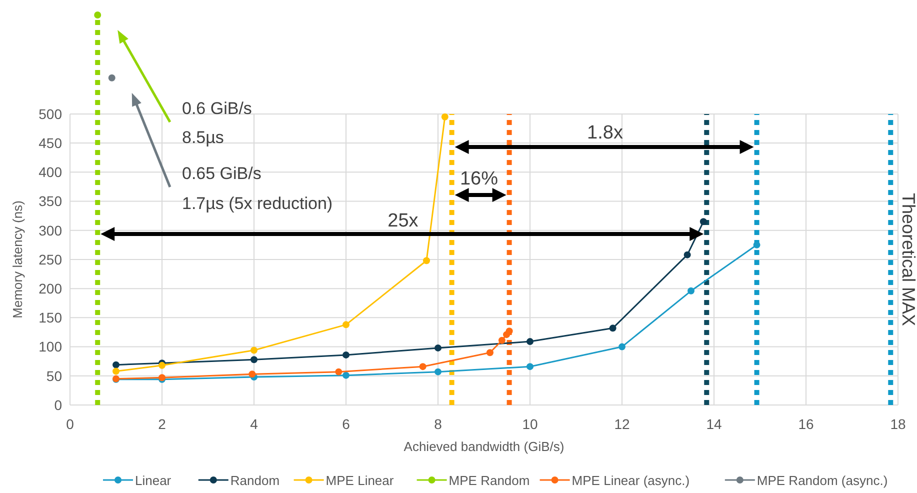 The image size is (917, 493). I want to click on y-tick-label: 400, so click(50, 172).